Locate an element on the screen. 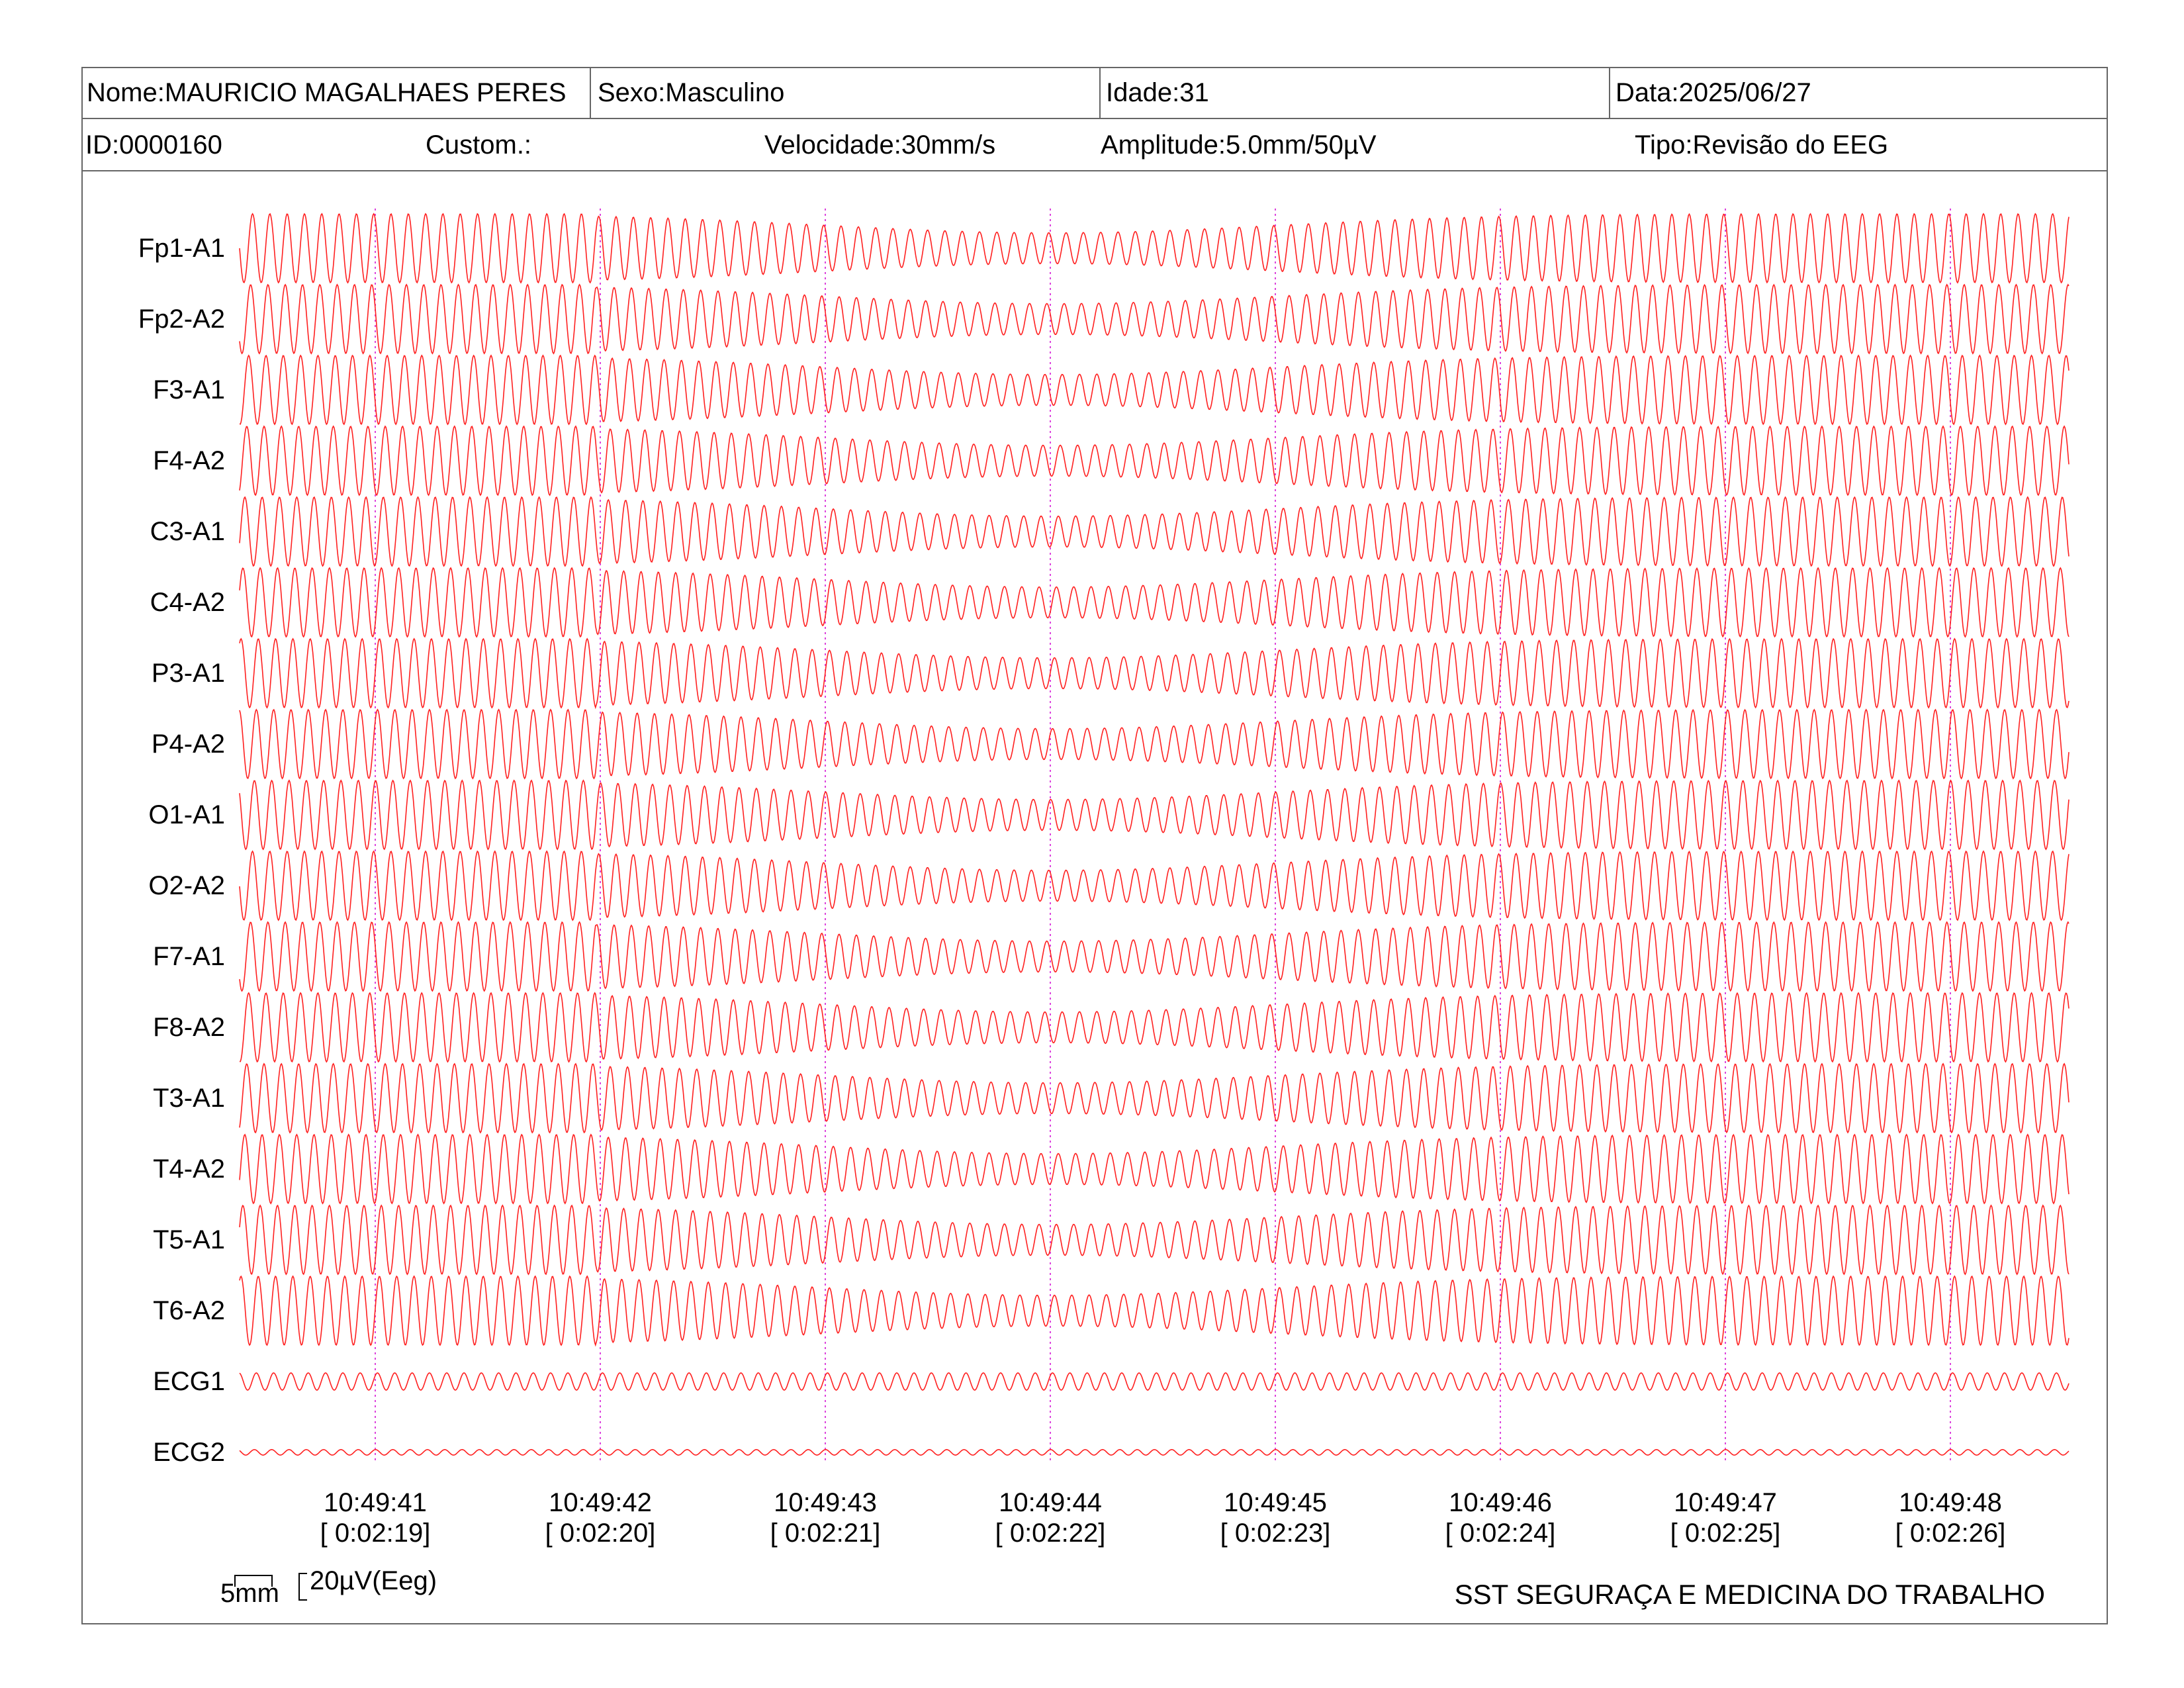 This screenshot has height=1688, width=2184. time-tick-clock: 10:49:45 is located at coordinates (1275, 1502).